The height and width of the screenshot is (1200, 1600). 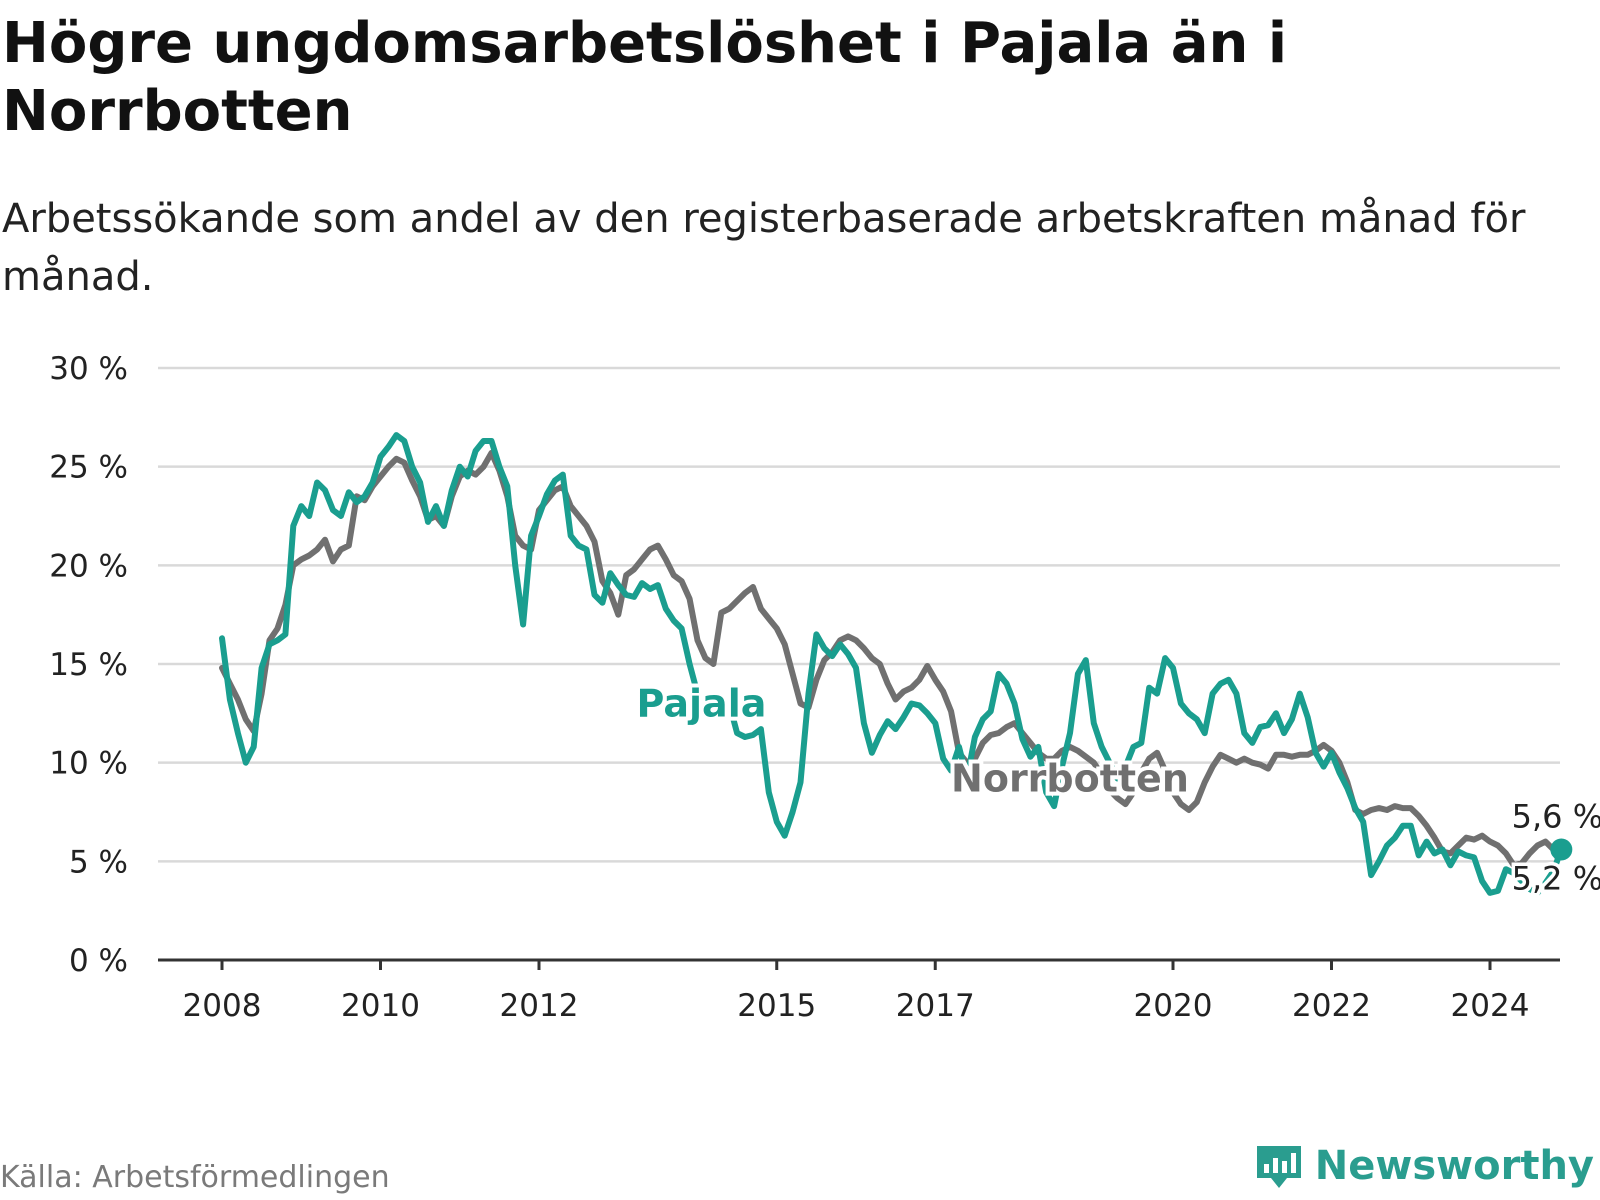 What do you see at coordinates (222, 1006) in the screenshot?
I see `x-tick-label: 2008` at bounding box center [222, 1006].